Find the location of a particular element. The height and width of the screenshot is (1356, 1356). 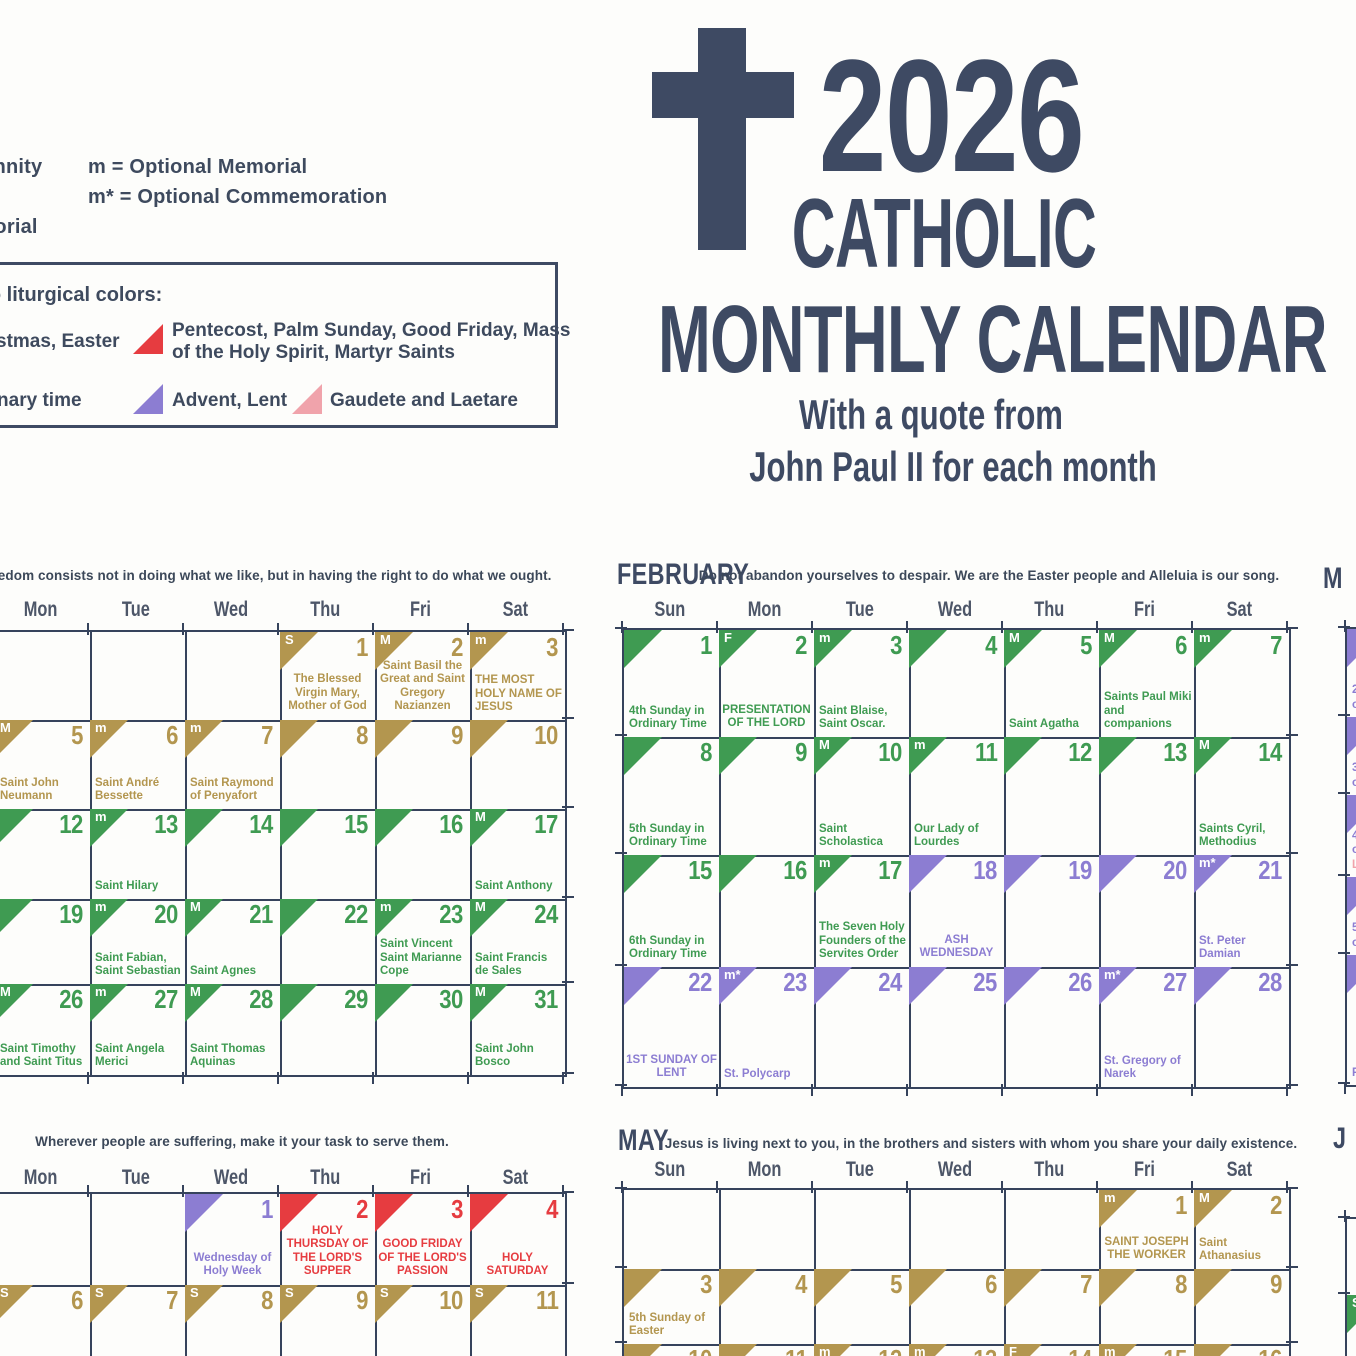

day-number: 16 is located at coordinates (451, 824).